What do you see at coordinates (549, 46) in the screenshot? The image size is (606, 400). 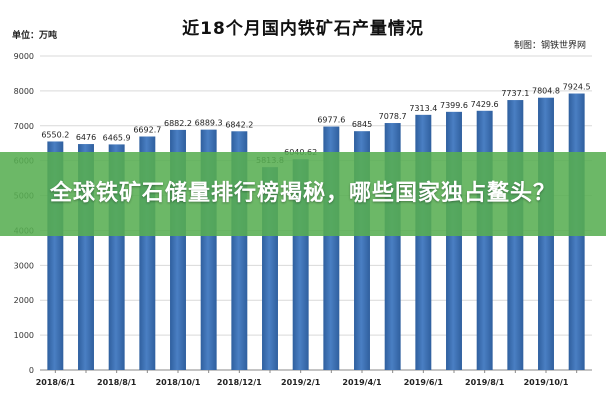 I see `source-label: 制图：钢铁世界网` at bounding box center [549, 46].